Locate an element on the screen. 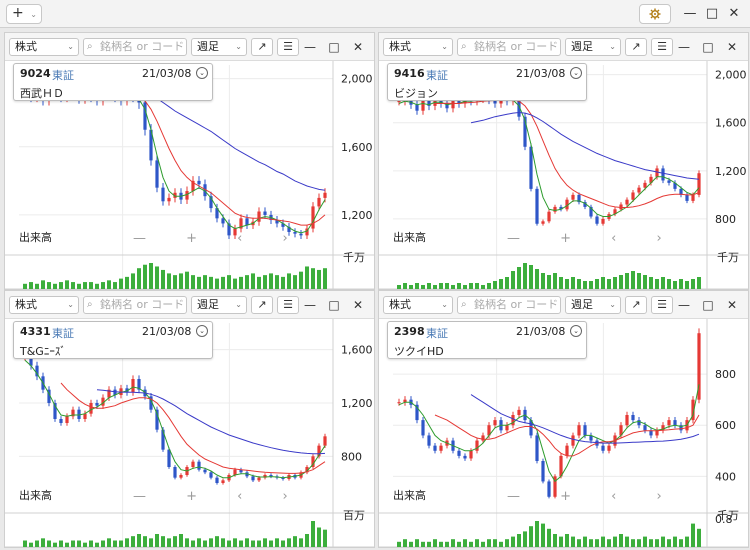 This screenshot has height=550, width=750. settings-button is located at coordinates (655, 14).